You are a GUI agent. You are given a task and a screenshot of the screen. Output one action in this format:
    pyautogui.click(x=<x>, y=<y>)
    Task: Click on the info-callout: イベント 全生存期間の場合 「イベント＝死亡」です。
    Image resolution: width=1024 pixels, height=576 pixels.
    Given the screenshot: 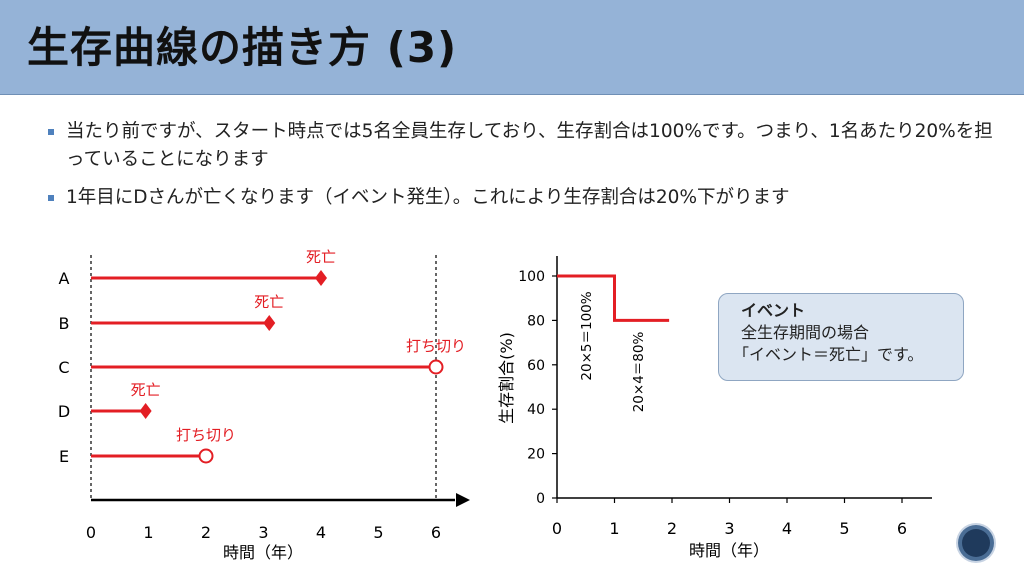 What is the action you would take?
    pyautogui.click(x=841, y=337)
    